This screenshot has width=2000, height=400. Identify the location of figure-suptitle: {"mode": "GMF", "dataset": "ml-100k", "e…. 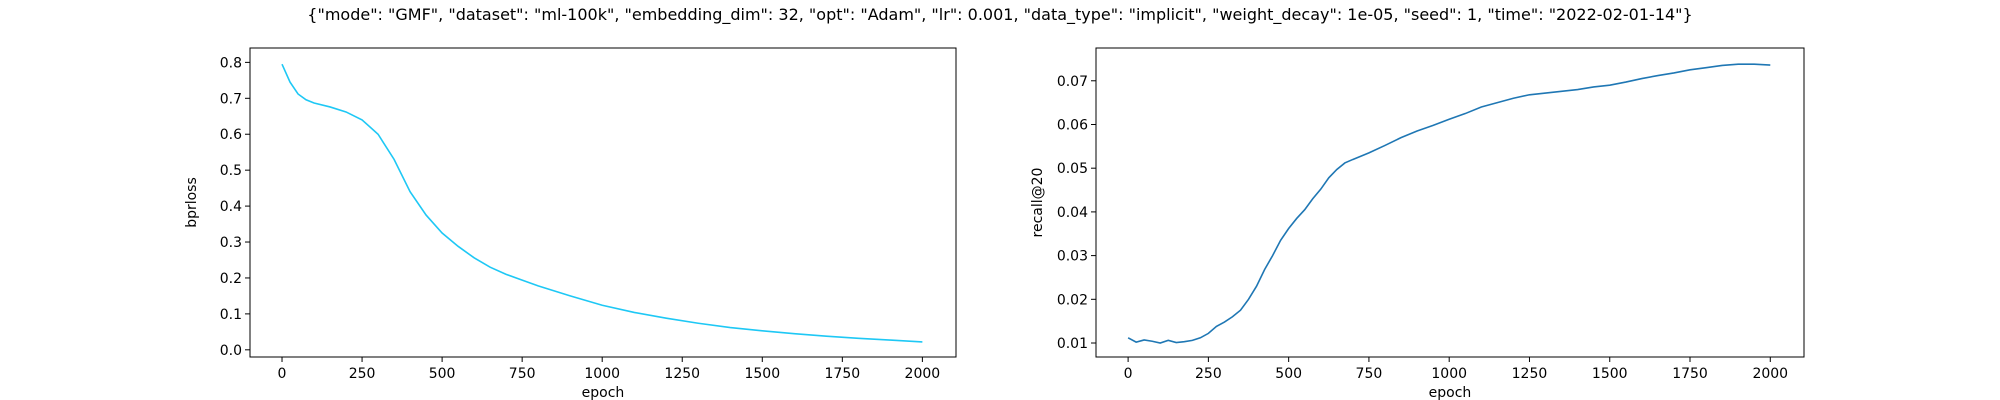
(999, 15).